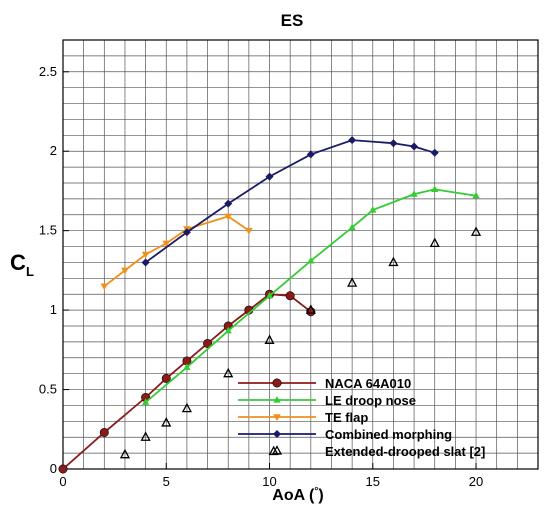 The height and width of the screenshot is (519, 550). I want to click on x-tick-label: 0, so click(62, 481).